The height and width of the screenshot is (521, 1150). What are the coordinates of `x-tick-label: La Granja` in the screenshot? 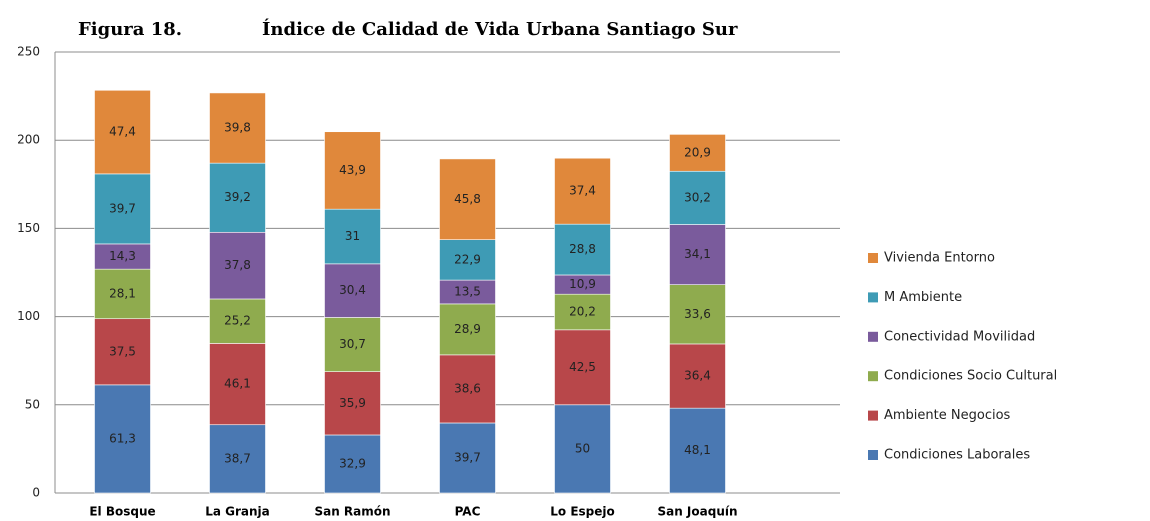 It's located at (237, 512).